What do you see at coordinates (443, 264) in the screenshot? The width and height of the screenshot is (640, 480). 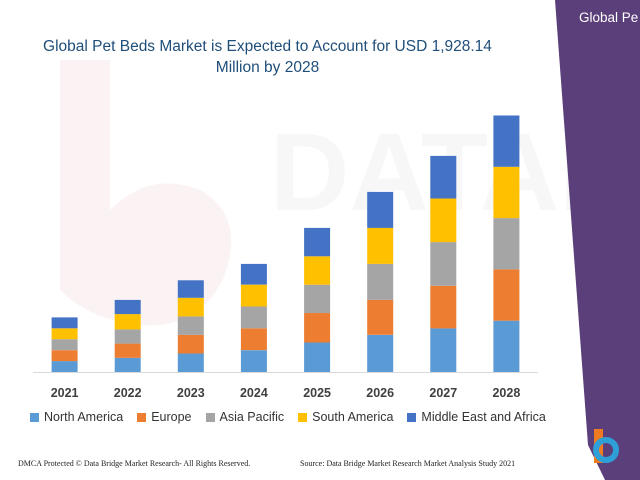 I see `bar-2027-asia-pacific` at bounding box center [443, 264].